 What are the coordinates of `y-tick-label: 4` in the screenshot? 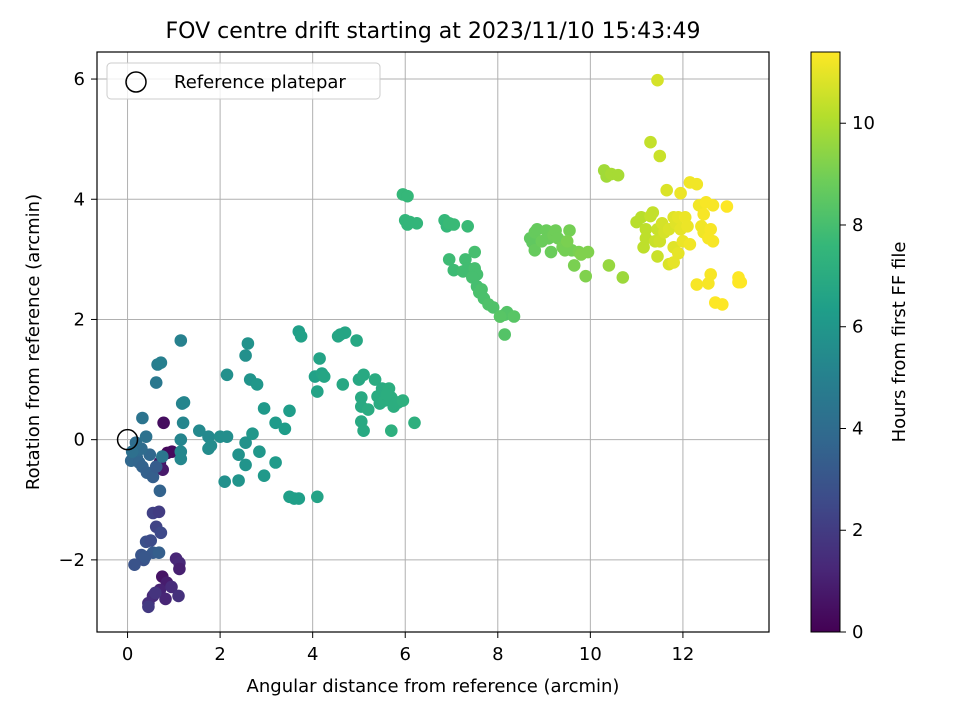 It's located at (79, 199).